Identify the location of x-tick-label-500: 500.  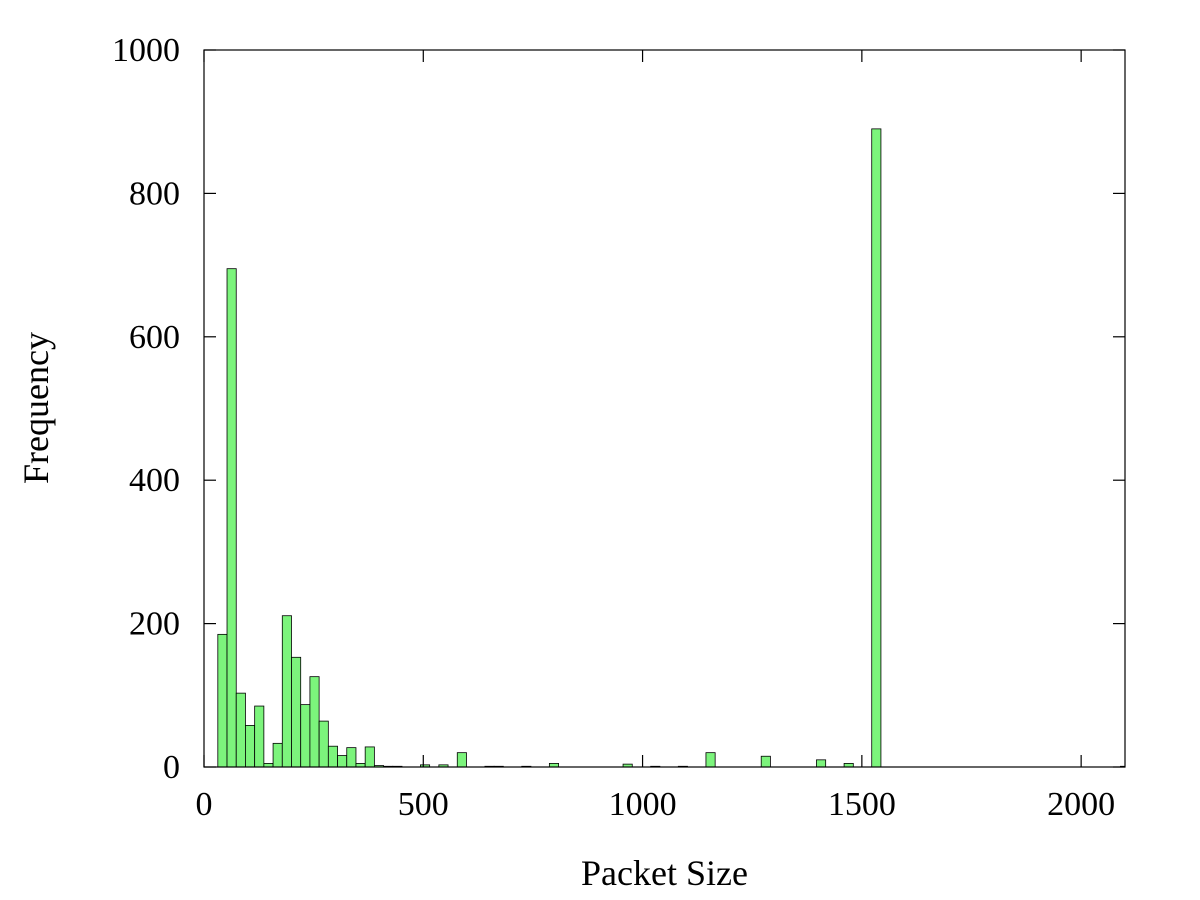
(423, 804).